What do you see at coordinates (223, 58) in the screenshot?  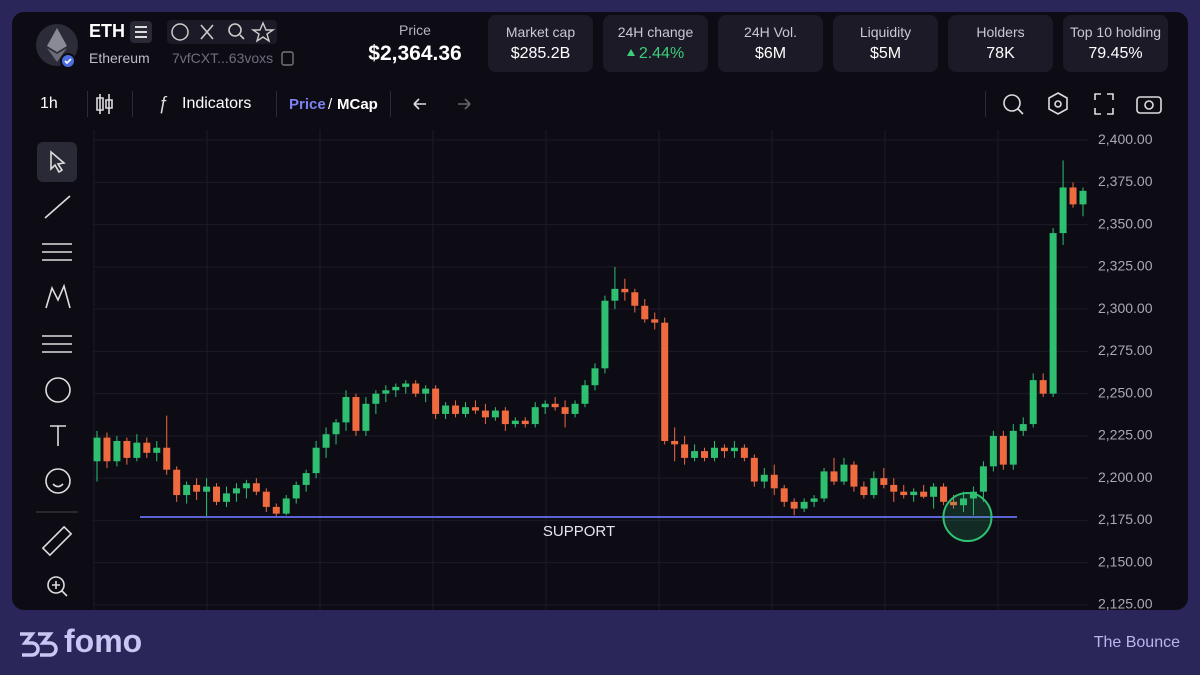 I see `address: 7vfCXT...63voxs` at bounding box center [223, 58].